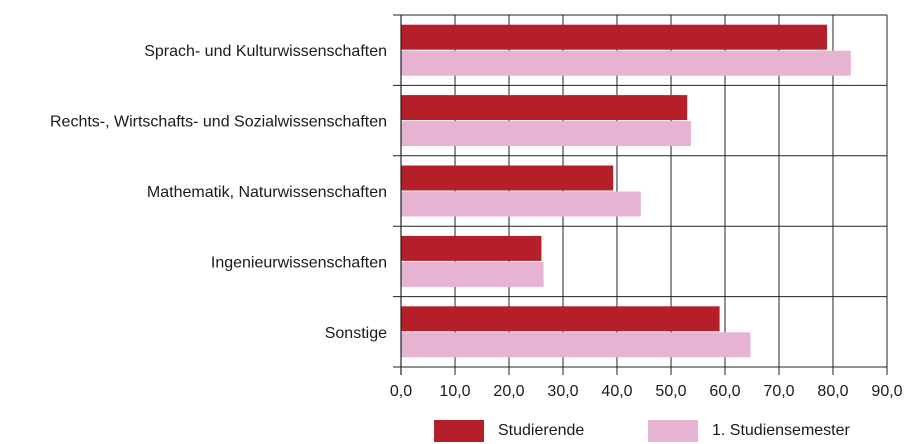 The width and height of the screenshot is (906, 444). What do you see at coordinates (401, 391) in the screenshot?
I see `x-tick-label-0: 0,0` at bounding box center [401, 391].